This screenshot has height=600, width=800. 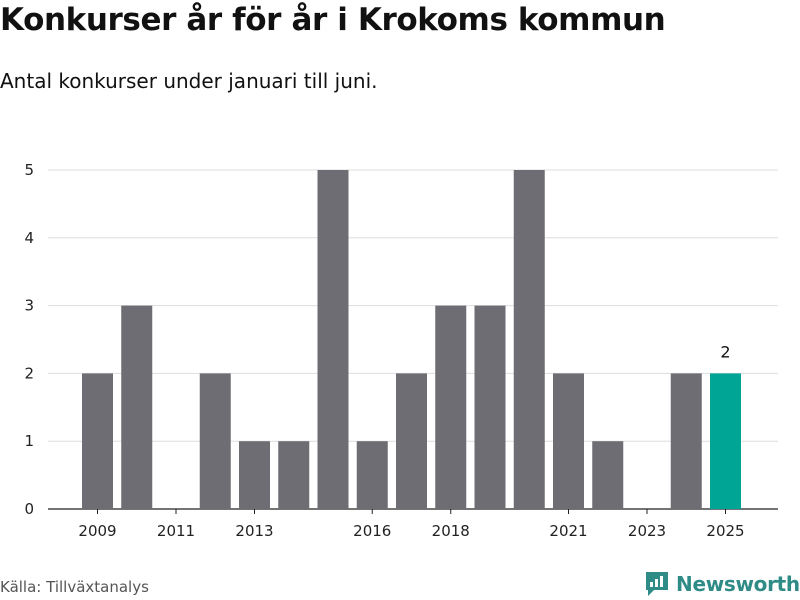 What do you see at coordinates (254, 531) in the screenshot?
I see `x-tick-label: 2013` at bounding box center [254, 531].